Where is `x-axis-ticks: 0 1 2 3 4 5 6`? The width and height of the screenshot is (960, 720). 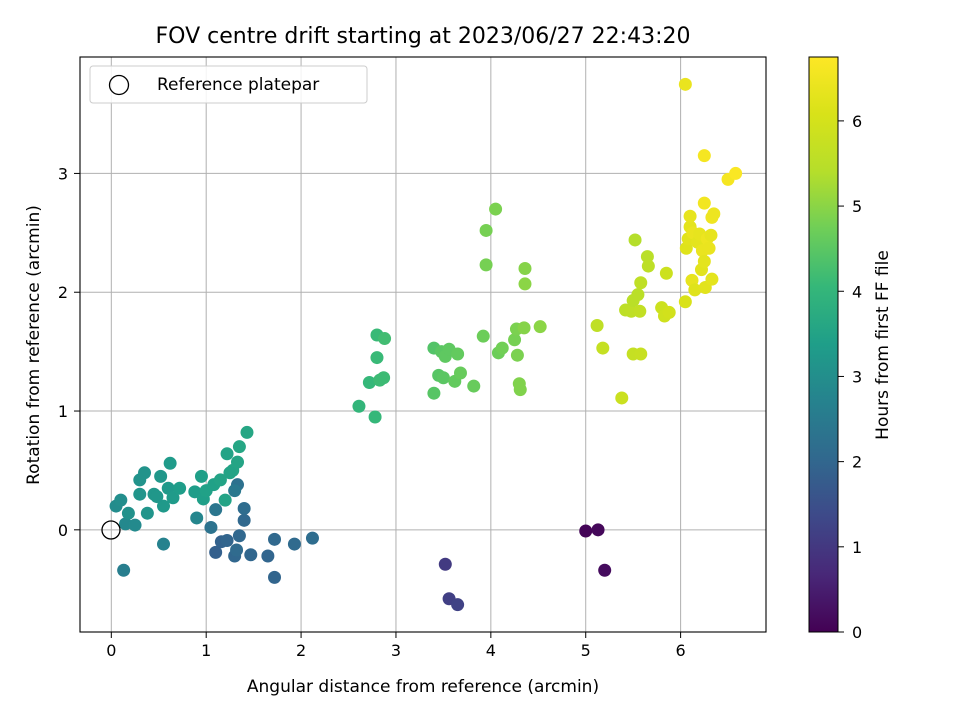 x-axis-ticks: 0 1 2 3 4 5 6 is located at coordinates (396, 646).